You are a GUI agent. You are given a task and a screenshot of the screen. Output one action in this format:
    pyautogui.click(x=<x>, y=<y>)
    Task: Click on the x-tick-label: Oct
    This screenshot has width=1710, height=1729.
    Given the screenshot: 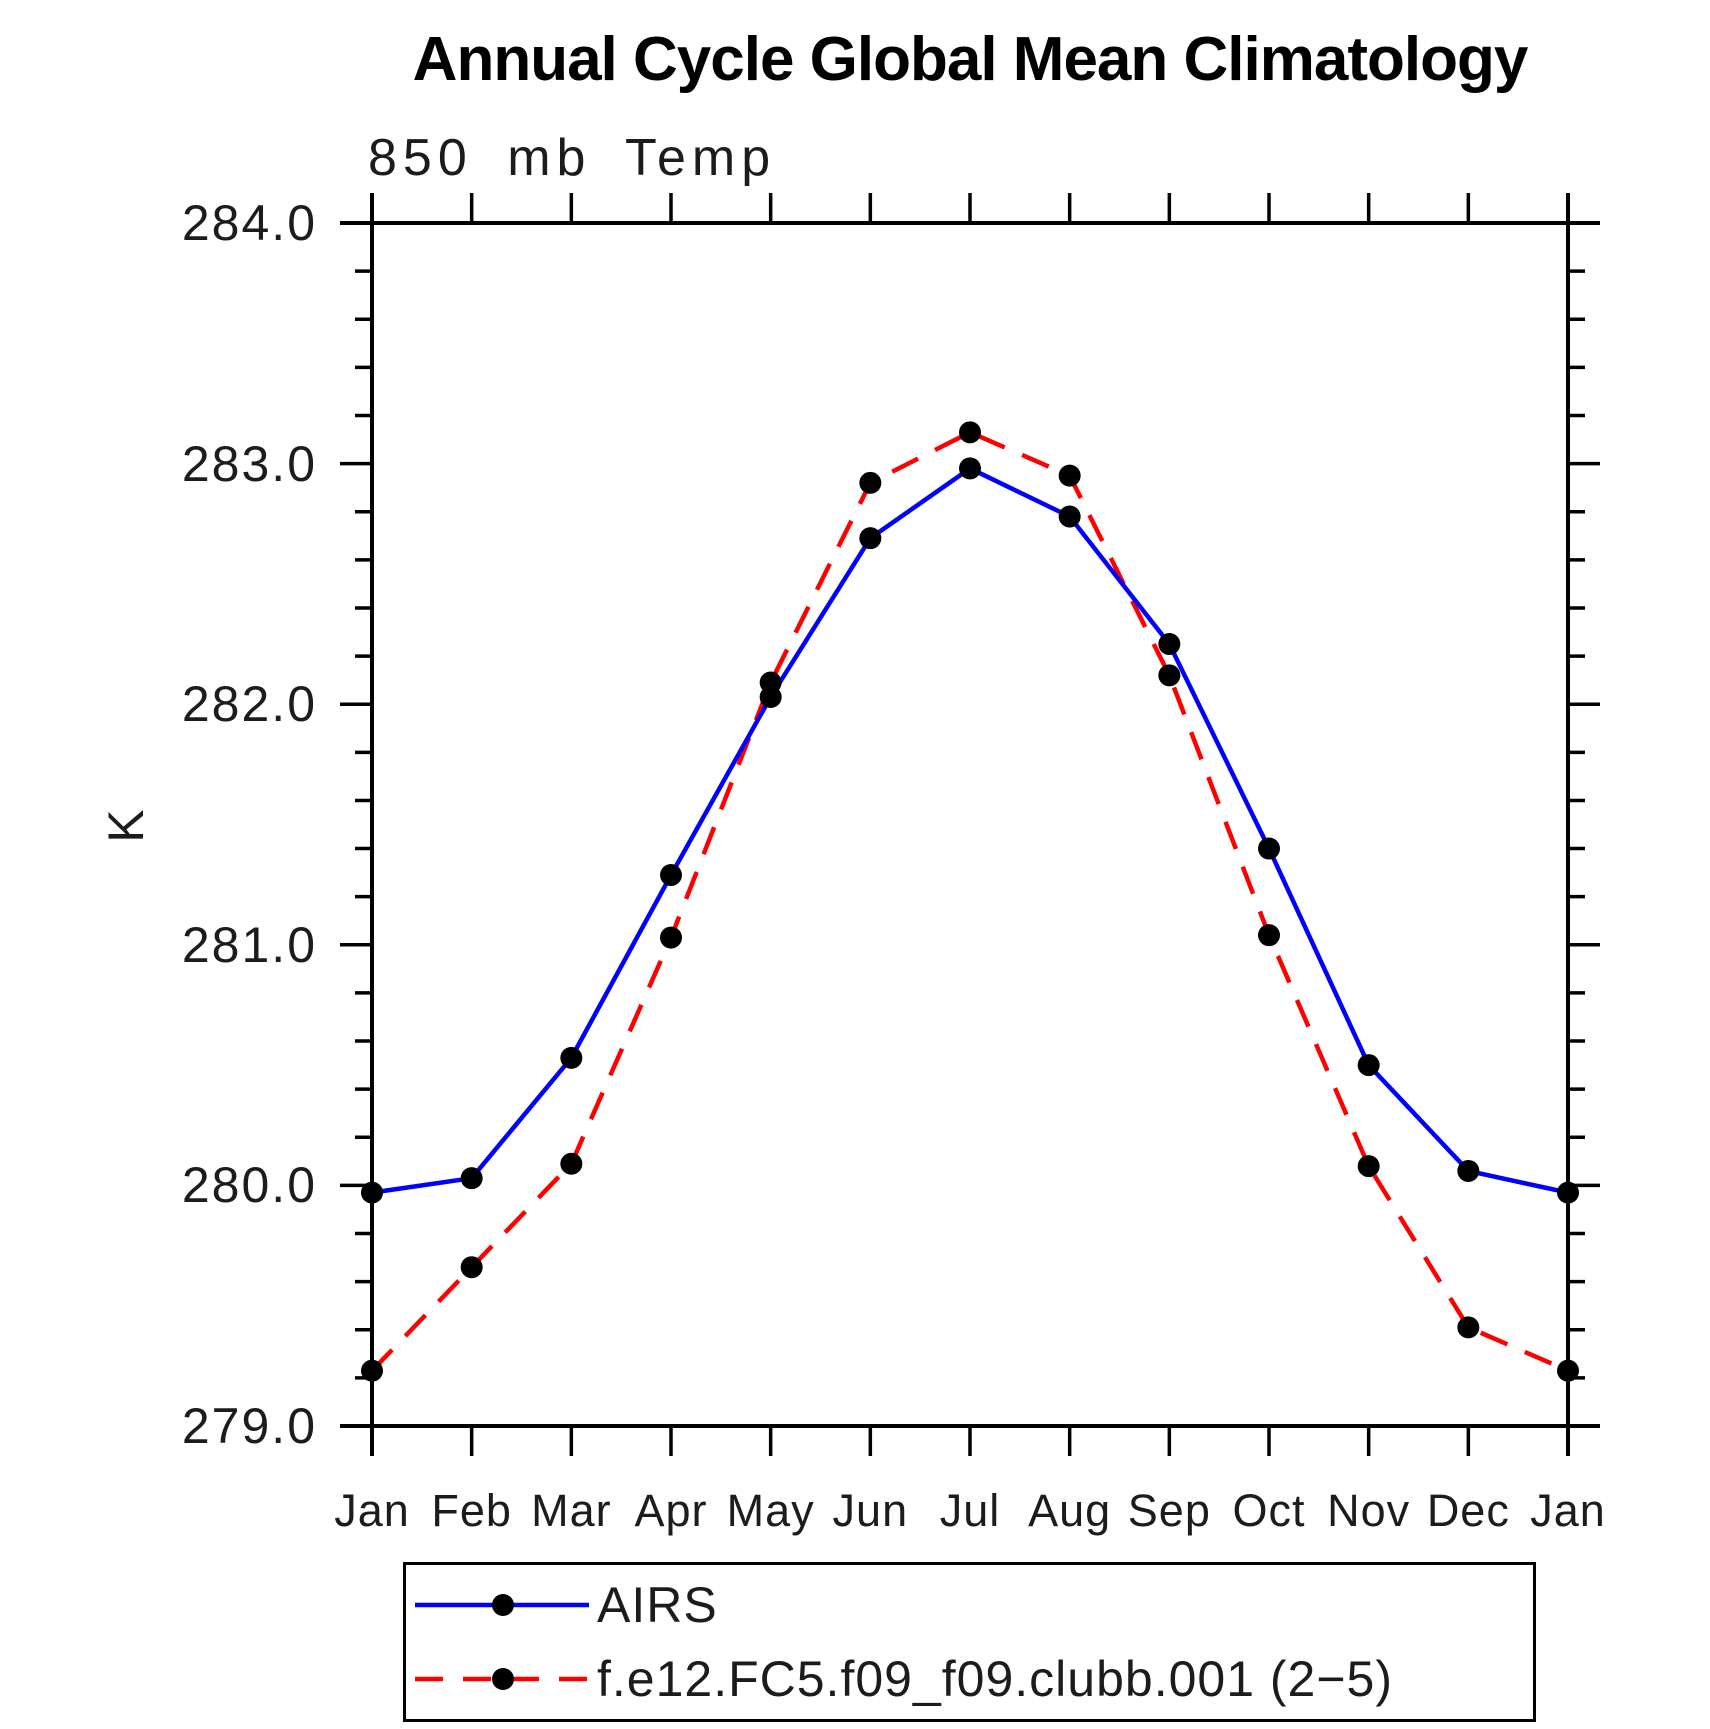 What is the action you would take?
    pyautogui.click(x=1269, y=1510)
    